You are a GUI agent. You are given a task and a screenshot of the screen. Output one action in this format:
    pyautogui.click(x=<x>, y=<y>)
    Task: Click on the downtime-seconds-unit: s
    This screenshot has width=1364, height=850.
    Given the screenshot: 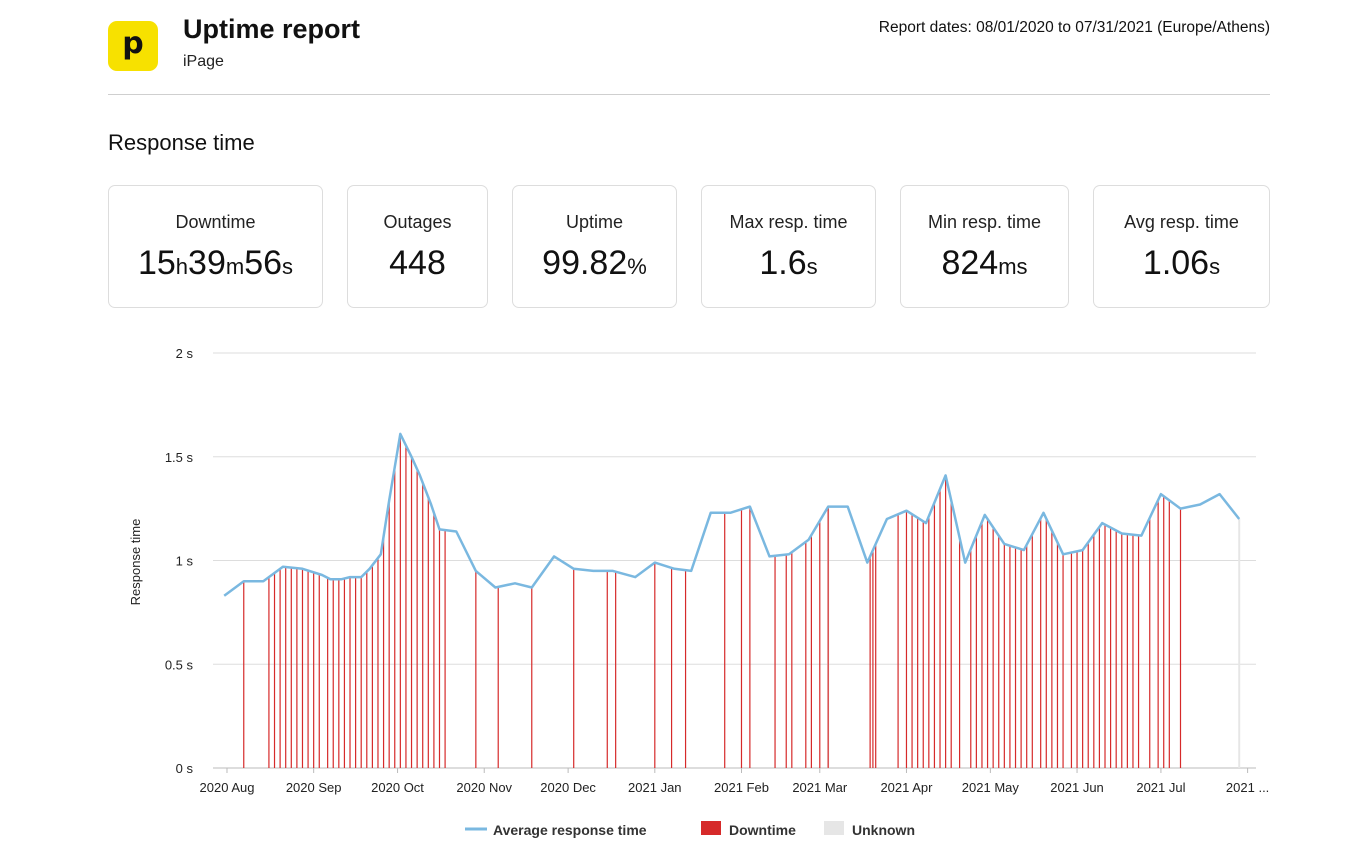 What is the action you would take?
    pyautogui.click(x=288, y=266)
    